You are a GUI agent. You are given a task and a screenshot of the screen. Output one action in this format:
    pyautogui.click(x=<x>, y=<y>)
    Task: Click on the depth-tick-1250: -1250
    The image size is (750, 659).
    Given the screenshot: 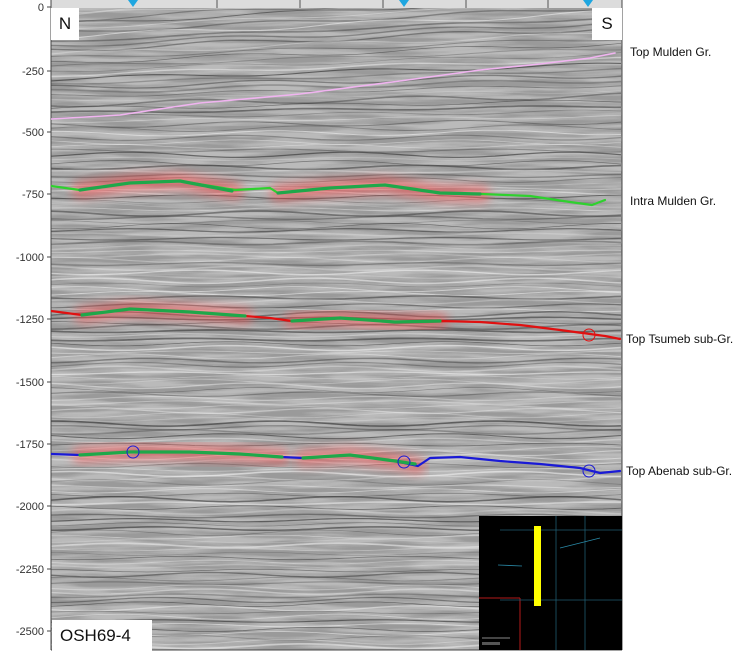 What is the action you would take?
    pyautogui.click(x=30, y=320)
    